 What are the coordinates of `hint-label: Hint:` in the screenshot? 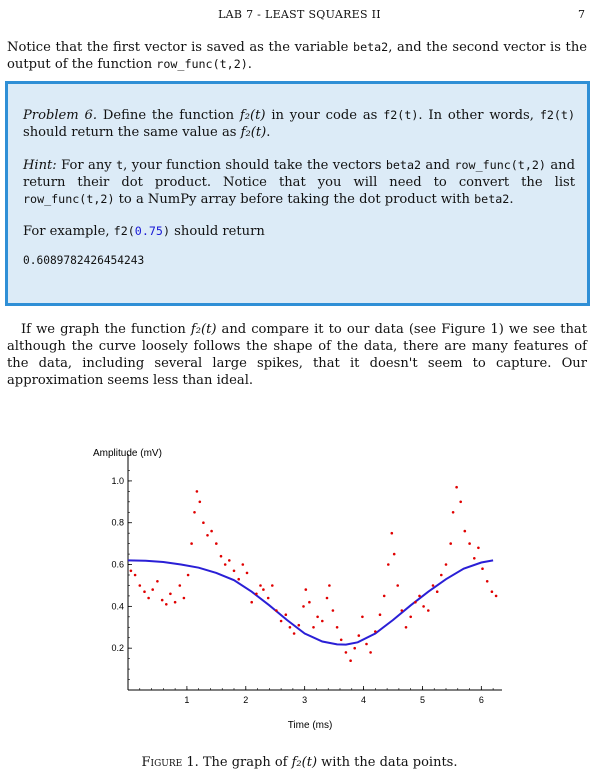 It's located at (40, 165).